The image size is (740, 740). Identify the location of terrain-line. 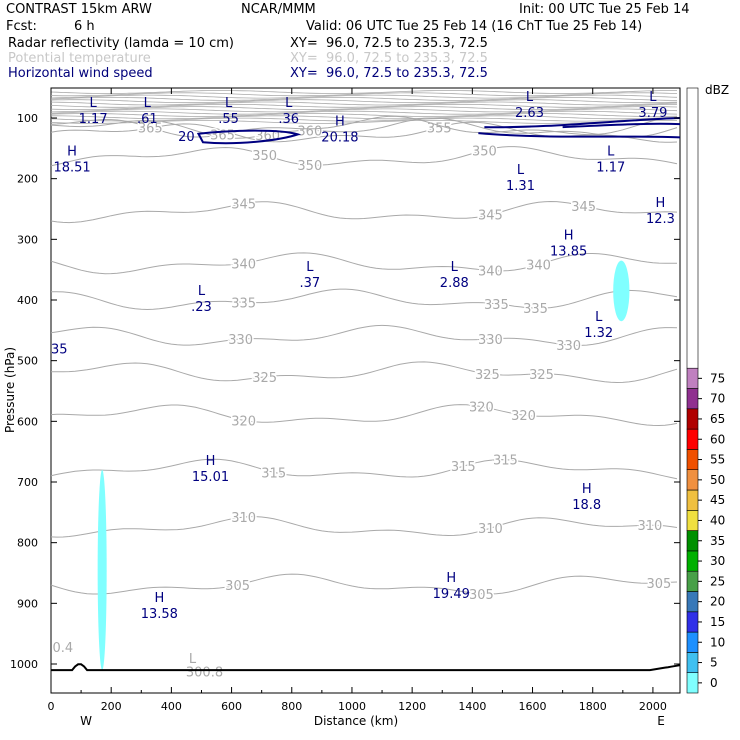
(366, 667).